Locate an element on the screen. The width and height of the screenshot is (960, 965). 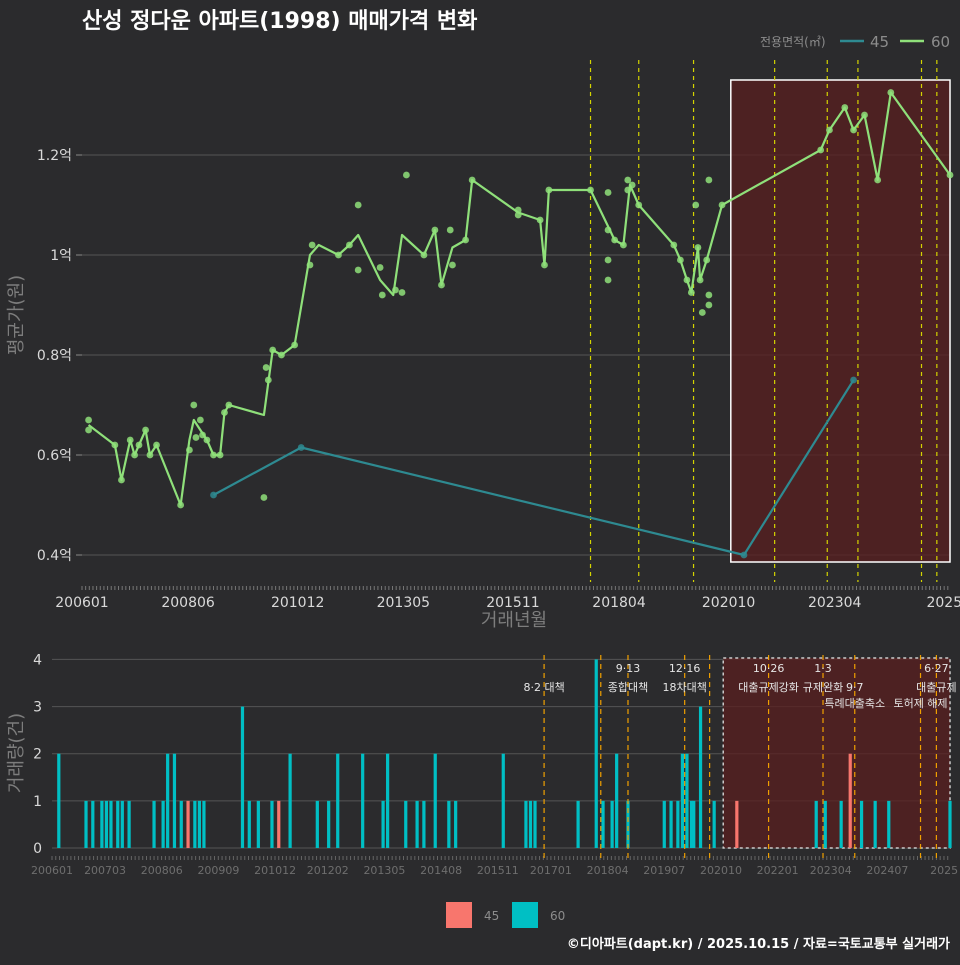
volume-legend-60-label: 60 is located at coordinates (557, 916).